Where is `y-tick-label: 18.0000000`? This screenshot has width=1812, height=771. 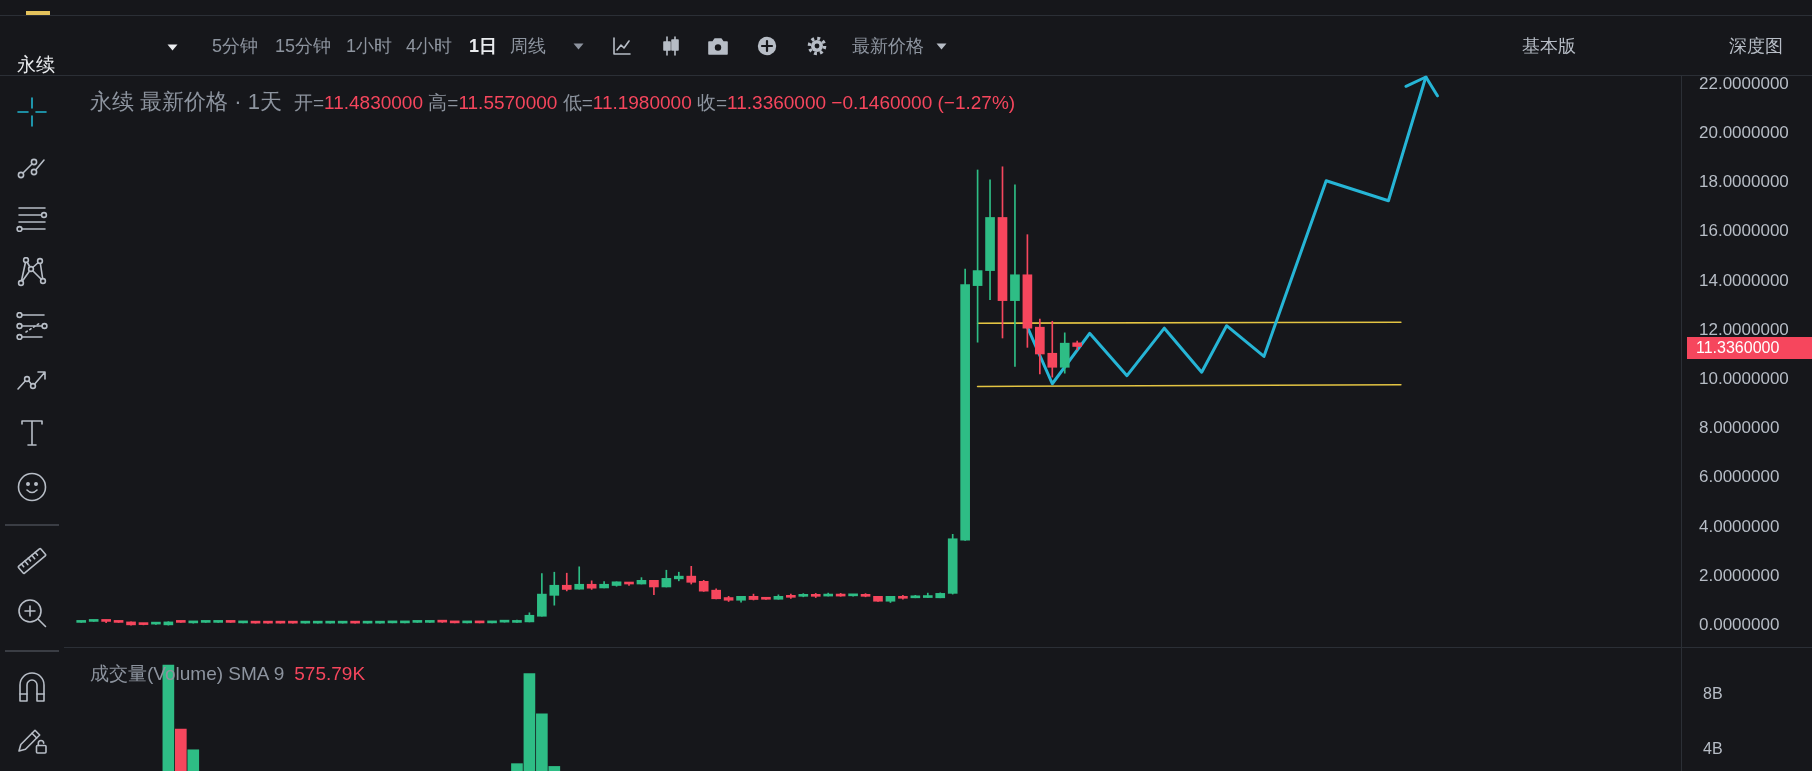 y-tick-label: 18.0000000 is located at coordinates (1744, 182).